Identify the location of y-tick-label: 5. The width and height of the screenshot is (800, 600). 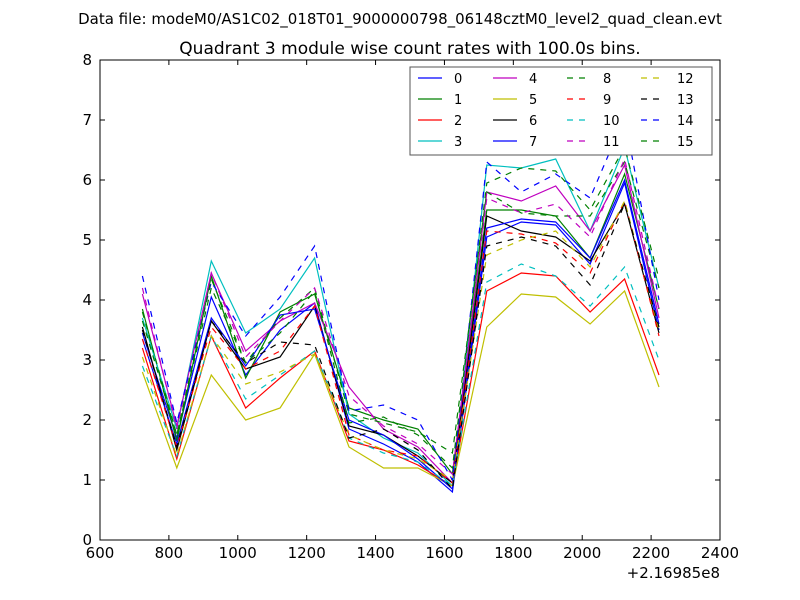
(87, 240).